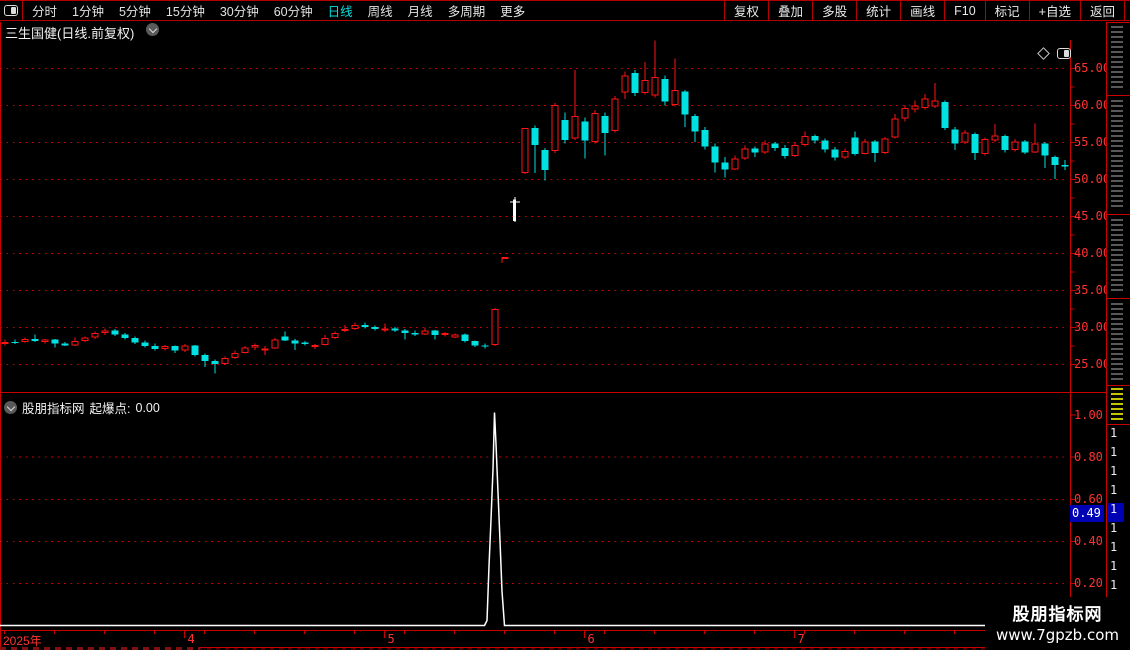 Image resolution: width=1130 pixels, height=650 pixels. What do you see at coordinates (45, 12) in the screenshot?
I see `period-tab-分时: 分时` at bounding box center [45, 12].